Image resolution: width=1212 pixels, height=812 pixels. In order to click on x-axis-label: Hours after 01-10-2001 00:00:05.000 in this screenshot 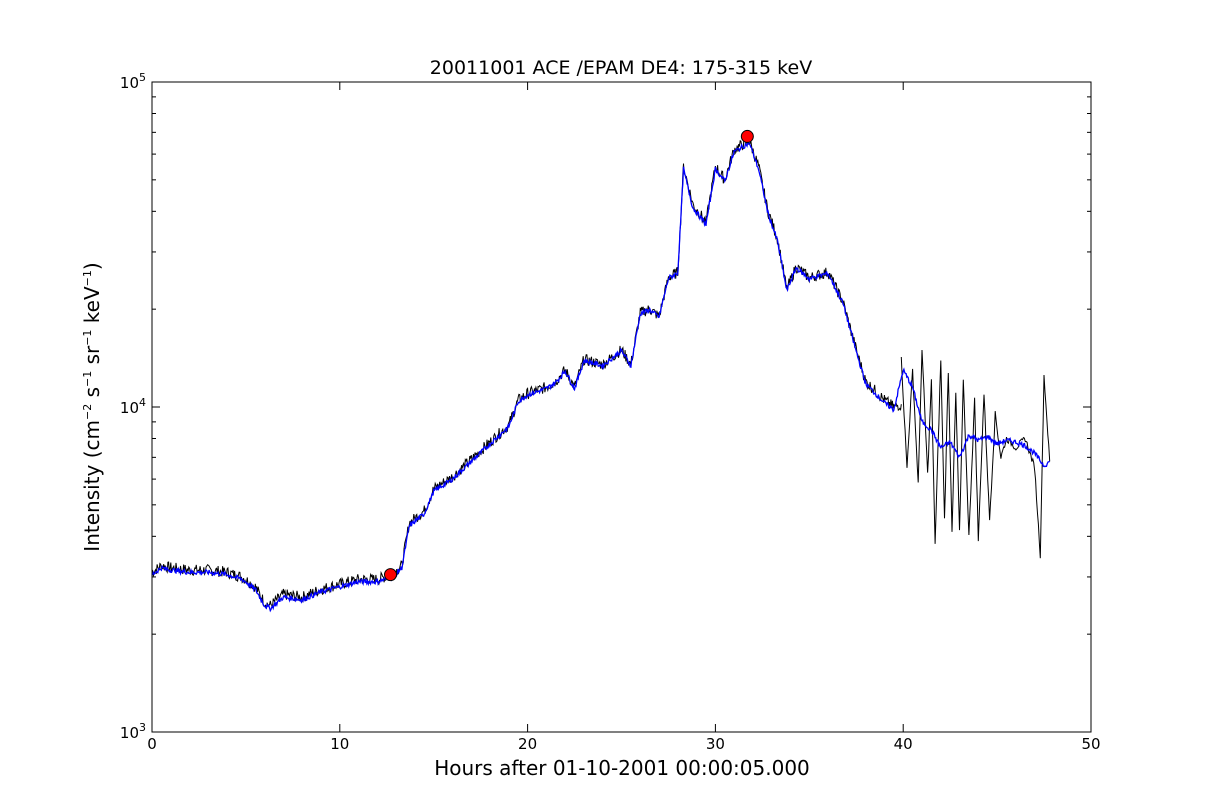, I will do `click(622, 768)`.